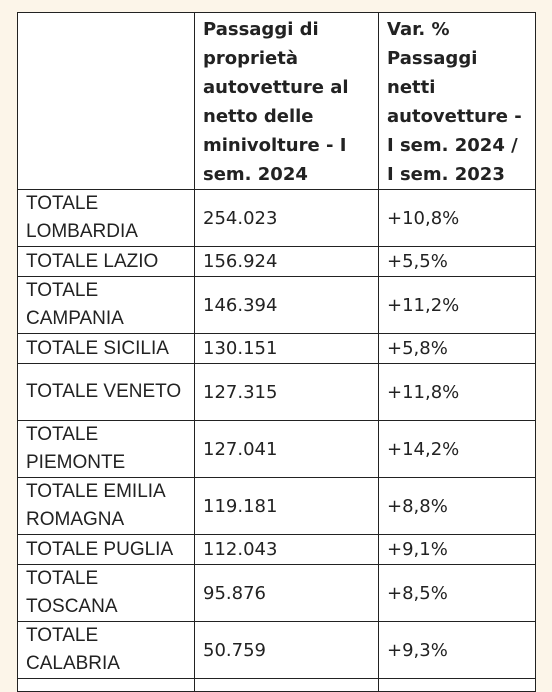  I want to click on table-row: TOTALE LOMBARDIA 254.023 +10,8%, so click(276, 218).